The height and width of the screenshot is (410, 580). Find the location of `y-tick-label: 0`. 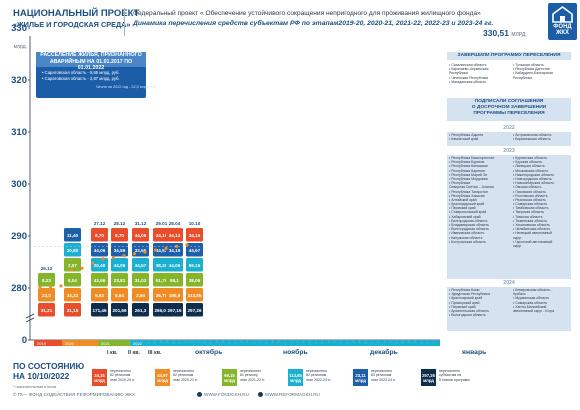

y-tick-label: 0 is located at coordinates (24, 340).